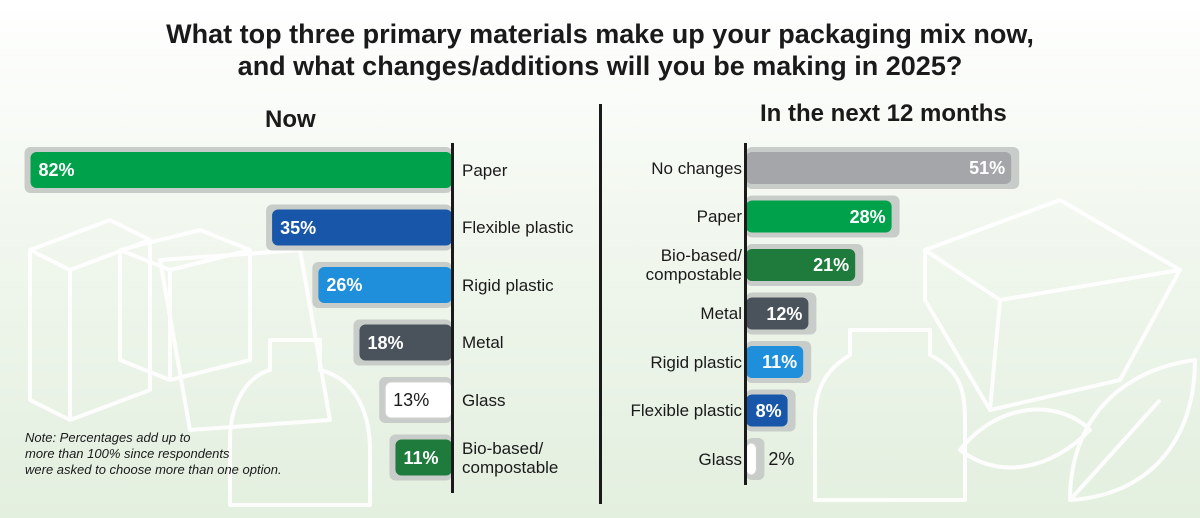  What do you see at coordinates (56, 170) in the screenshot?
I see `now-bar-value-label: 82%` at bounding box center [56, 170].